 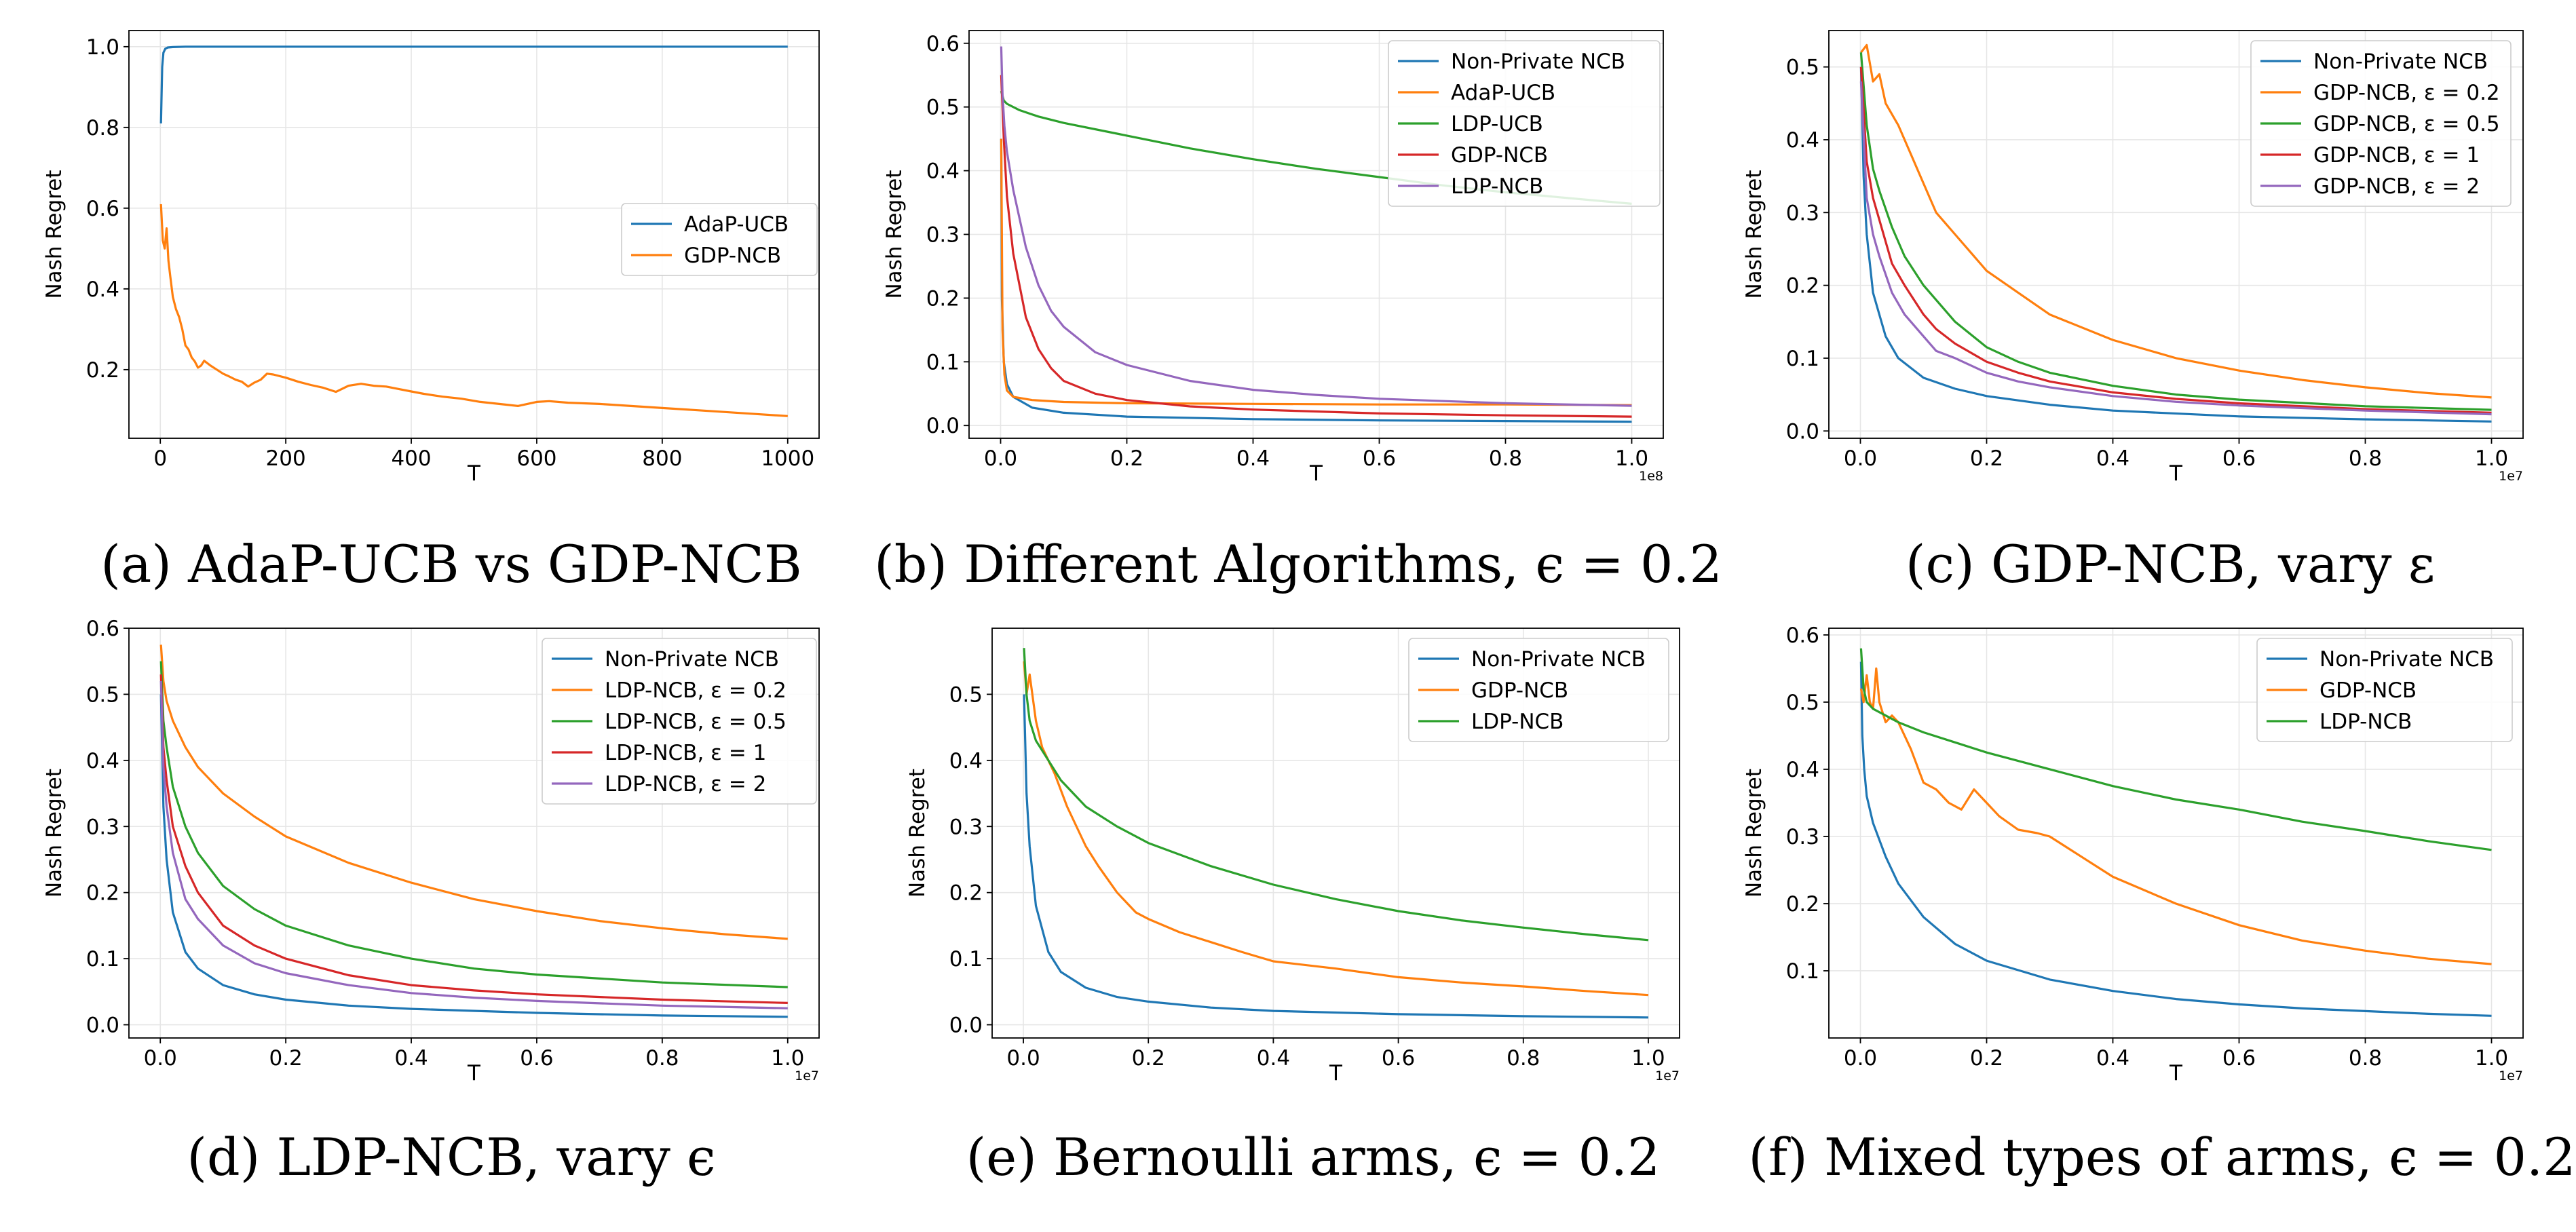 What do you see at coordinates (286, 459) in the screenshot?
I see `x-tick-label: 200` at bounding box center [286, 459].